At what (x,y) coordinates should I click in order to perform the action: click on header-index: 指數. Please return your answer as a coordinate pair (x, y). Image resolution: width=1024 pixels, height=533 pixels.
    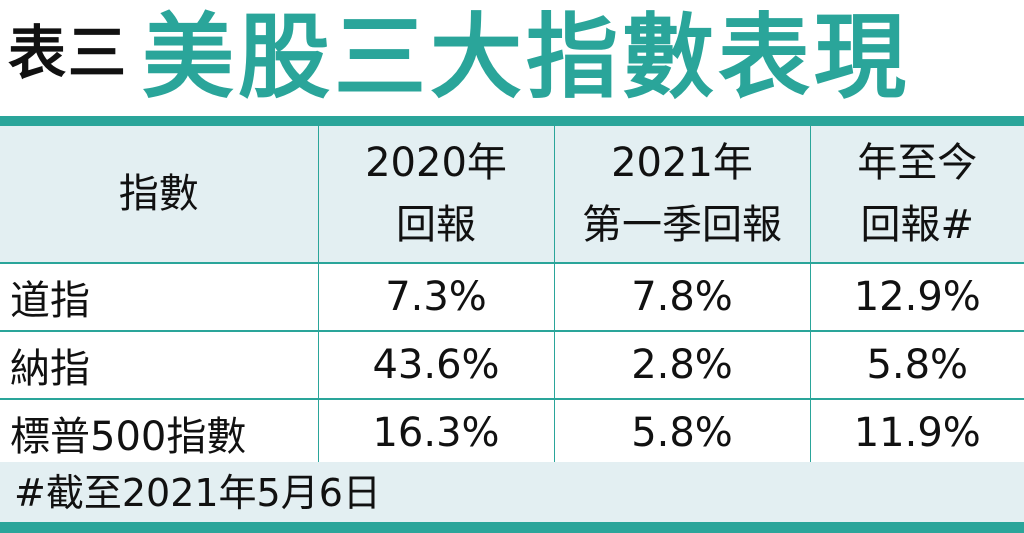
    Looking at the image, I should click on (159, 195).